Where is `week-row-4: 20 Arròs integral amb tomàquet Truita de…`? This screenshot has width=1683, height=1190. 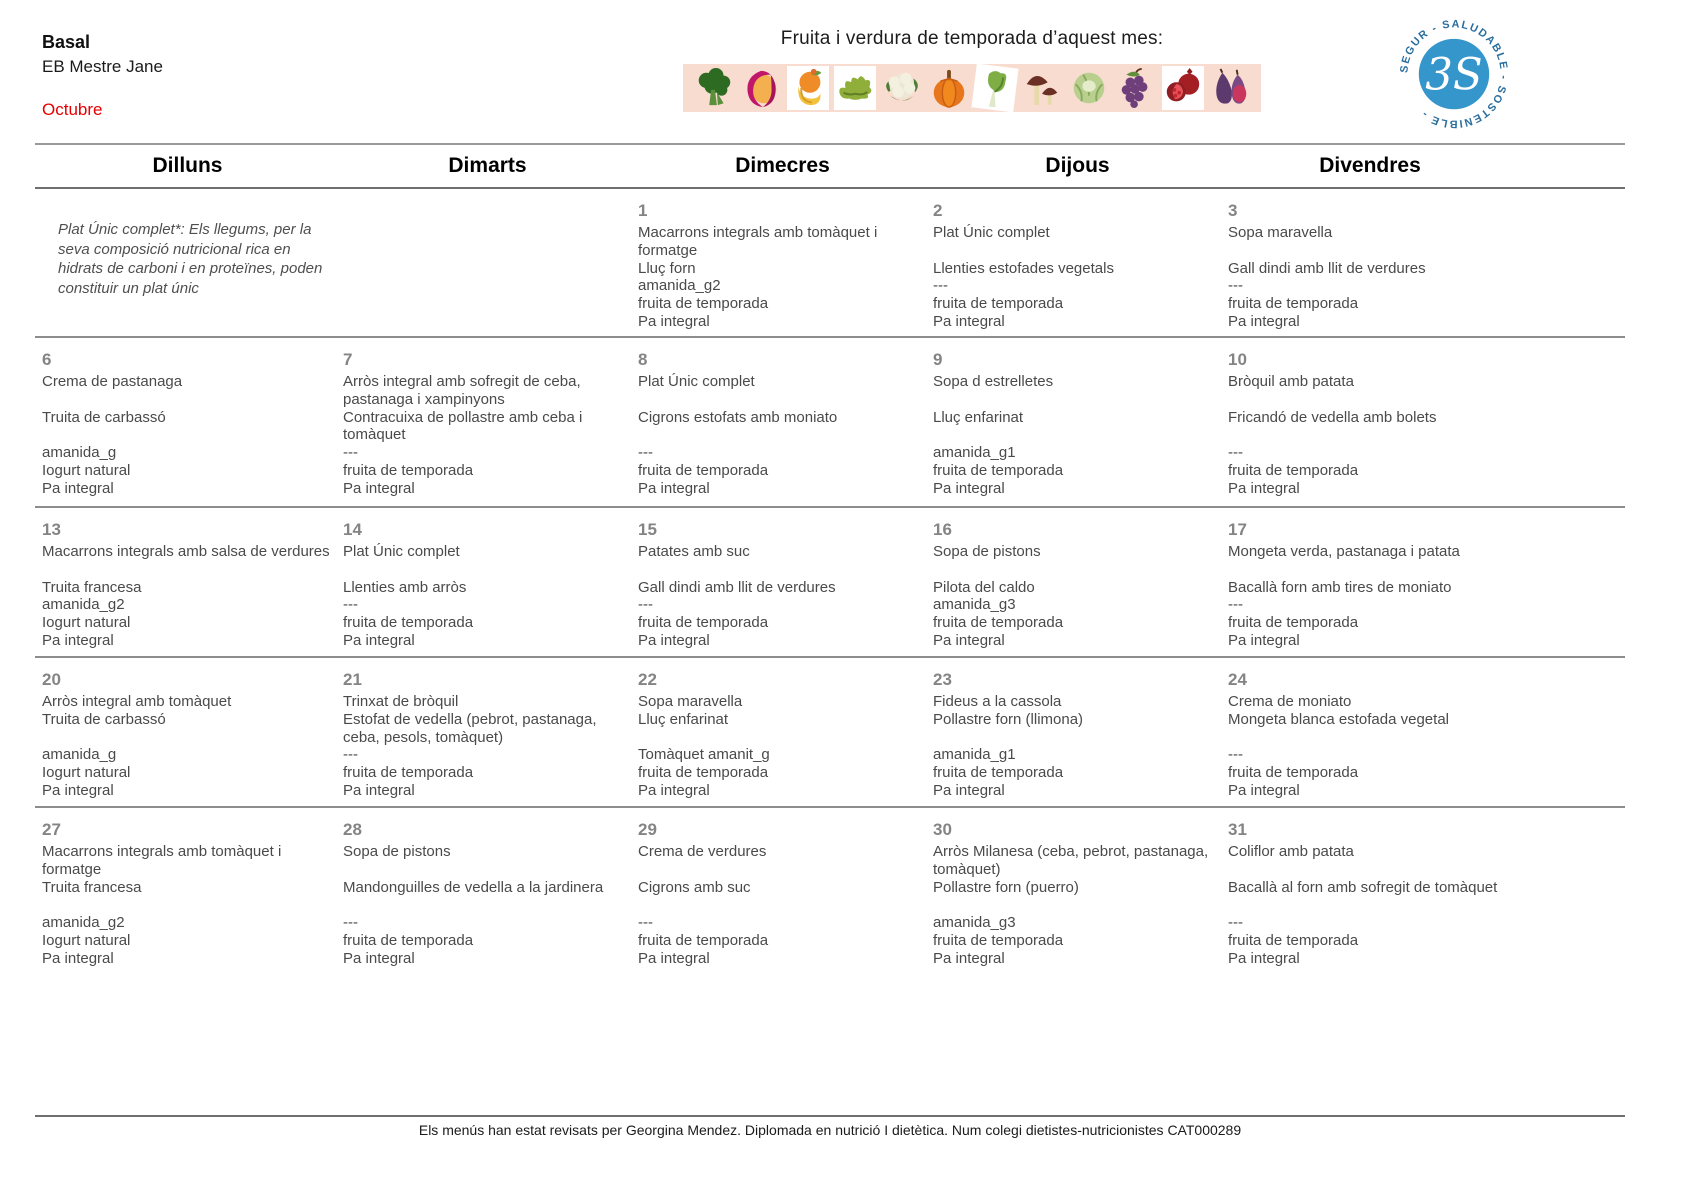
week-row-4: 20 Arròs integral amb tomàquet Truita de… is located at coordinates (830, 733).